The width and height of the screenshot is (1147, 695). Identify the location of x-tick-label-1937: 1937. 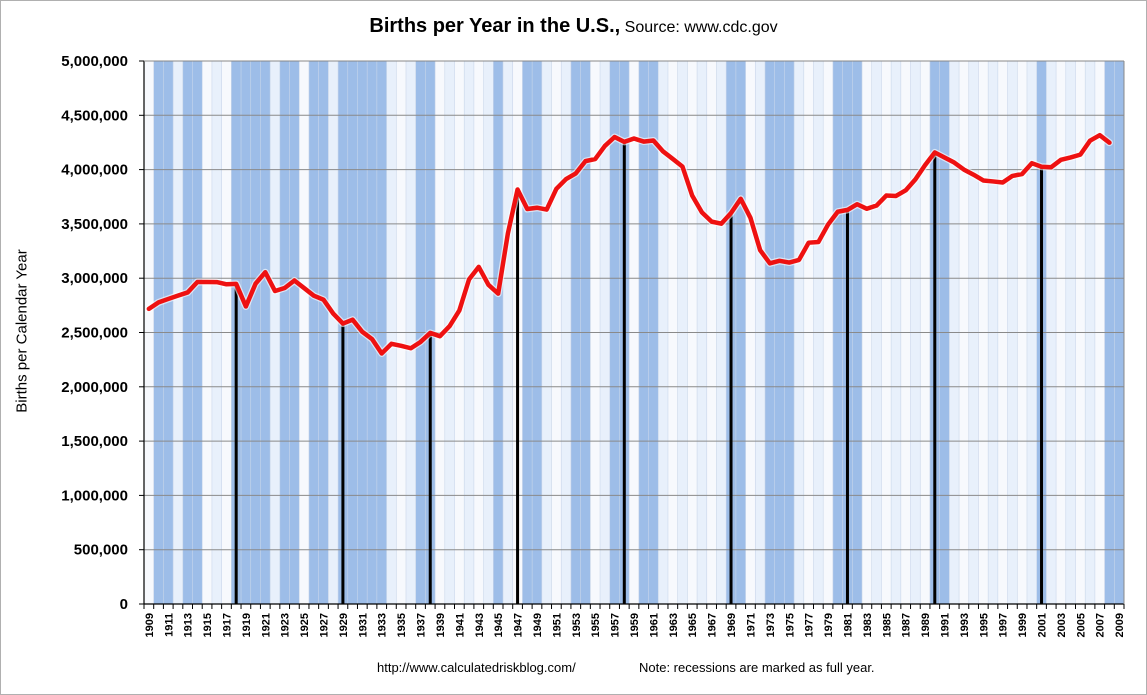
(422, 625).